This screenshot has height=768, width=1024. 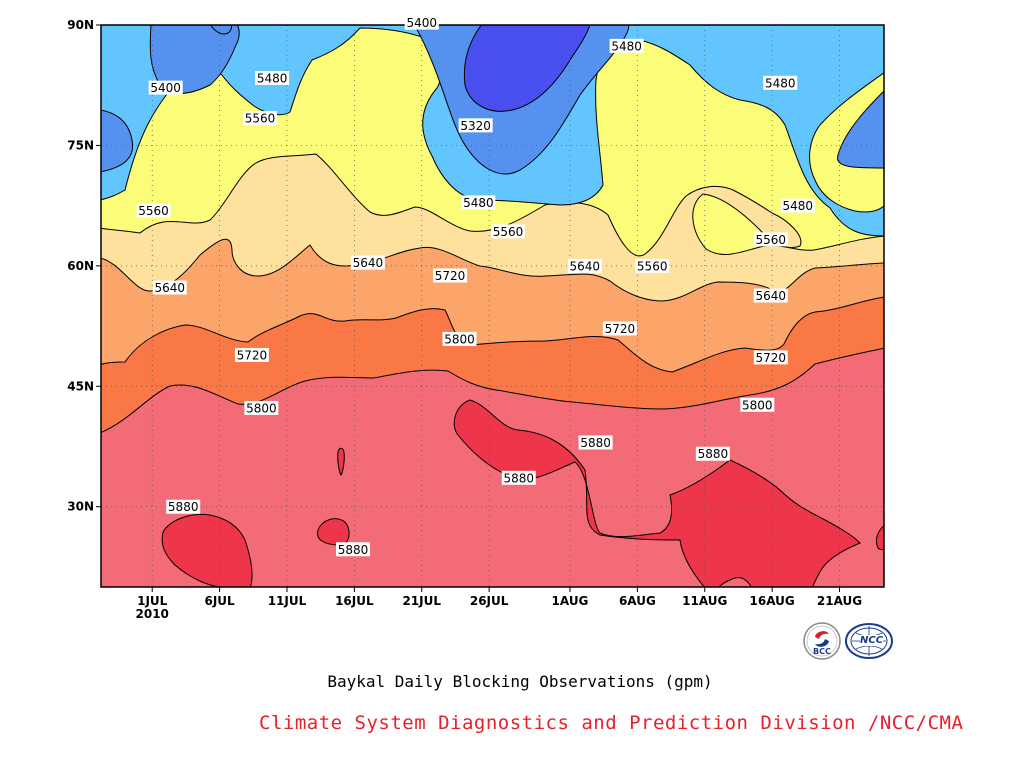 I want to click on fill-5880-core-main, so click(x=657, y=493).